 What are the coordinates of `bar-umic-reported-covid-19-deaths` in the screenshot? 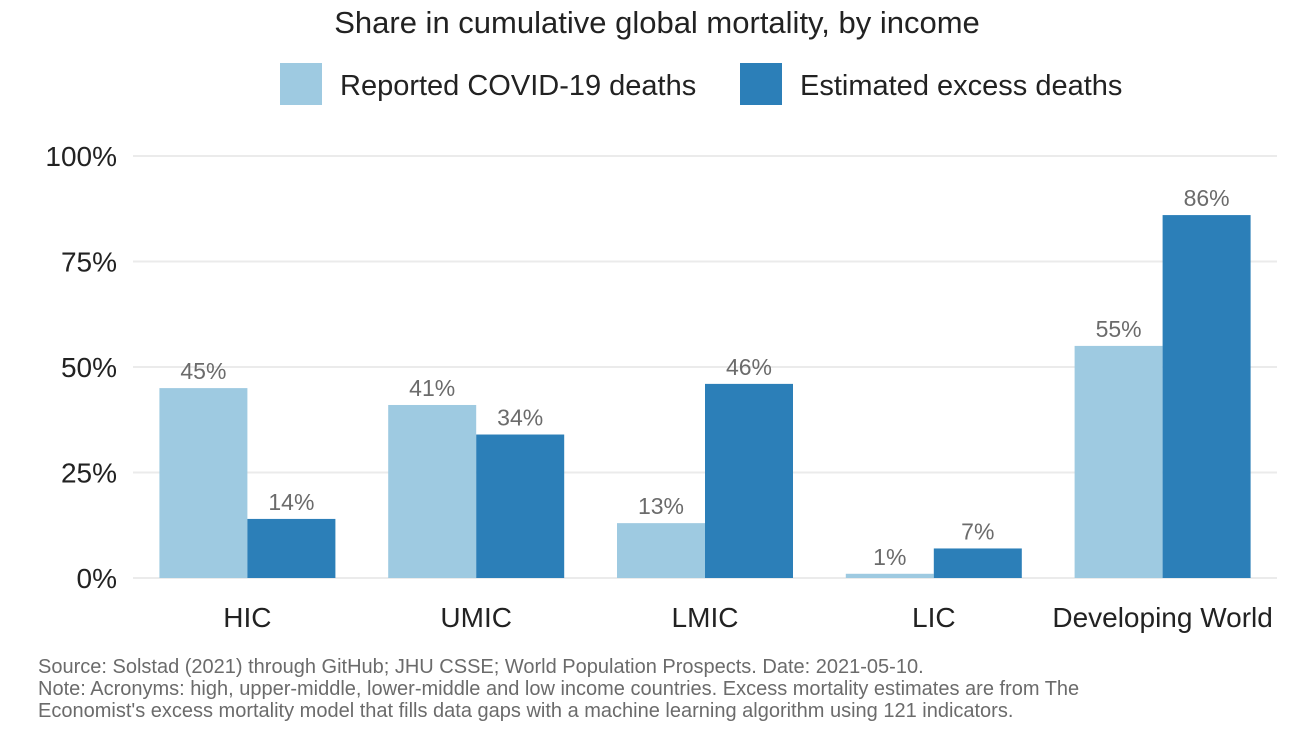 It's located at (432, 491).